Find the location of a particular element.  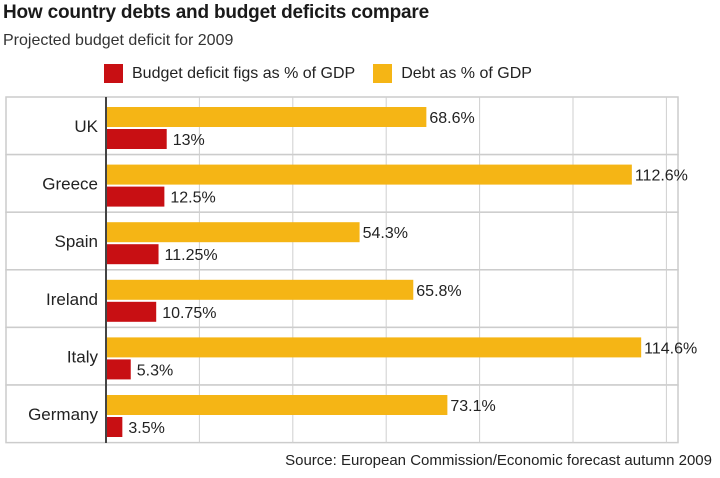

debt-value-label: 68.6% is located at coordinates (451, 118).